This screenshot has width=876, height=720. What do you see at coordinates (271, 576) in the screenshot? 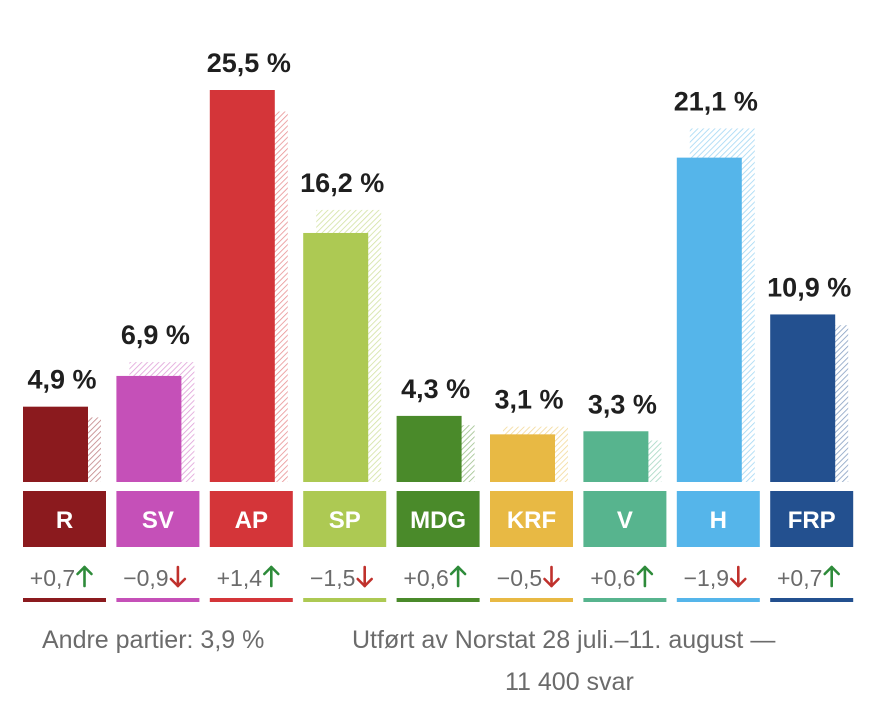
I see `arrow-up-icon-ap` at bounding box center [271, 576].